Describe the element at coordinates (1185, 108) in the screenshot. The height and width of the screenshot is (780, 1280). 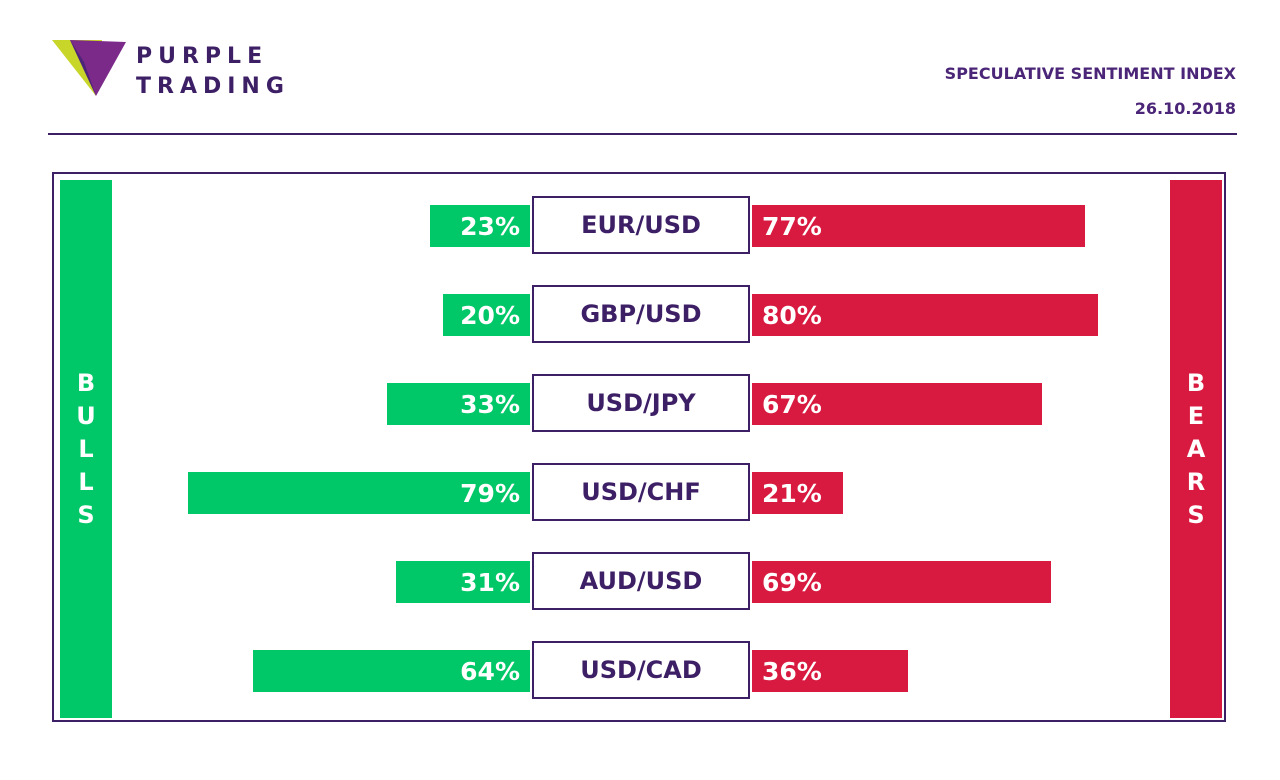
I see `report-date: 26.10.2018` at that location.